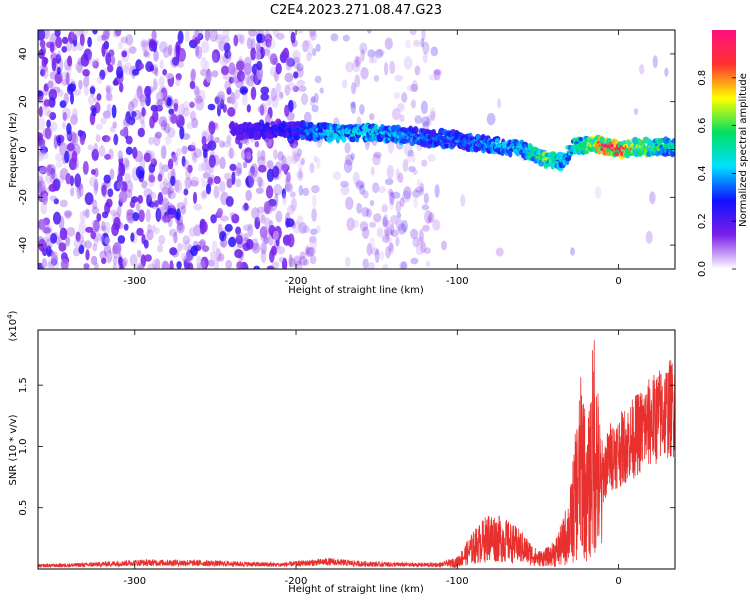 Image resolution: width=750 pixels, height=604 pixels. I want to click on spectrogram-x-tick-label: -100, so click(457, 281).